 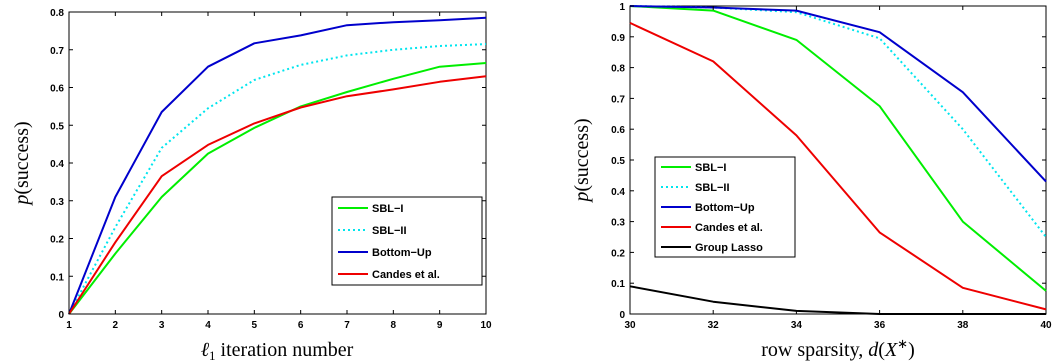 What do you see at coordinates (814, 350) in the screenshot?
I see `x-label-text: row sparsity,` at bounding box center [814, 350].